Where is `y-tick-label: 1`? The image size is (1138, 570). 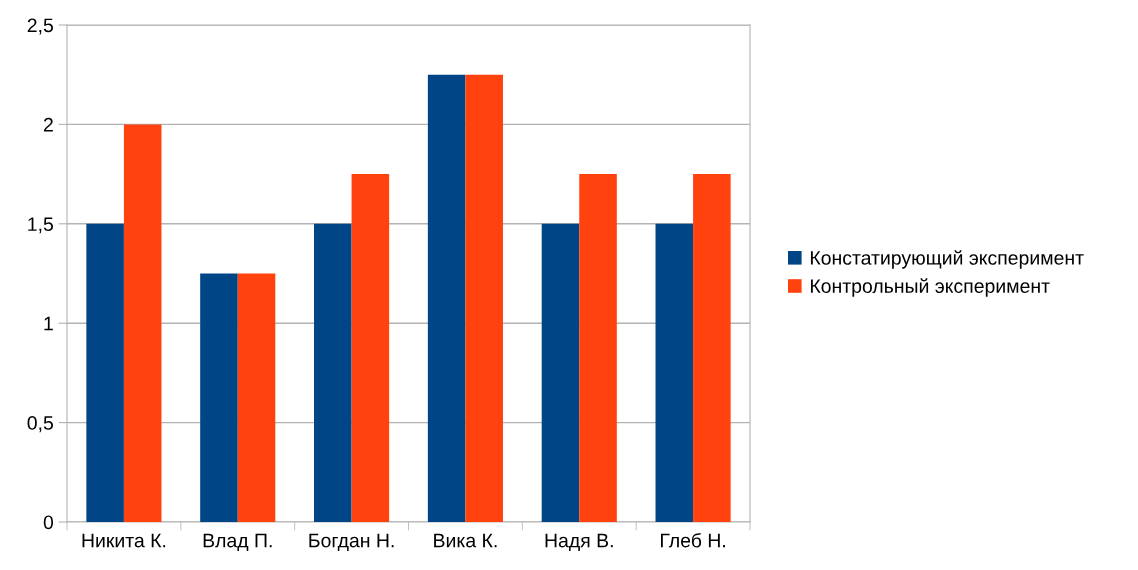
y-tick-label: 1 is located at coordinates (48, 323).